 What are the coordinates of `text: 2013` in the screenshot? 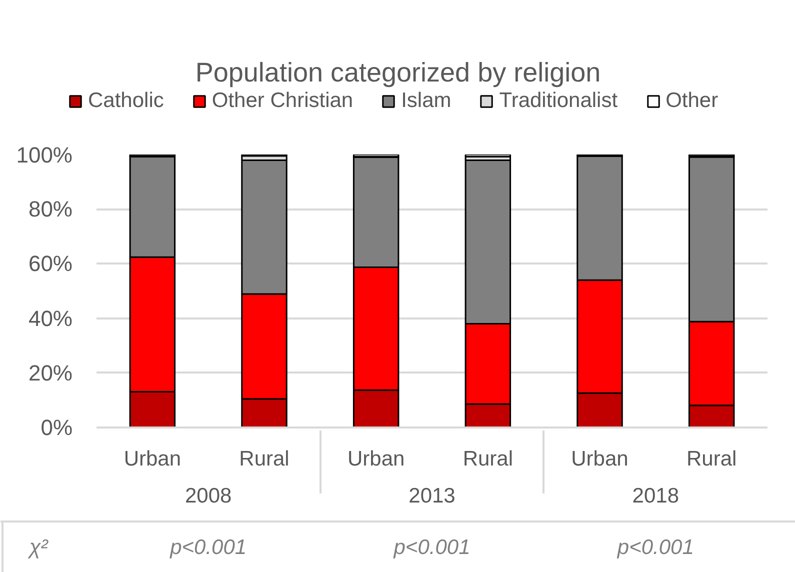 It's located at (432, 496).